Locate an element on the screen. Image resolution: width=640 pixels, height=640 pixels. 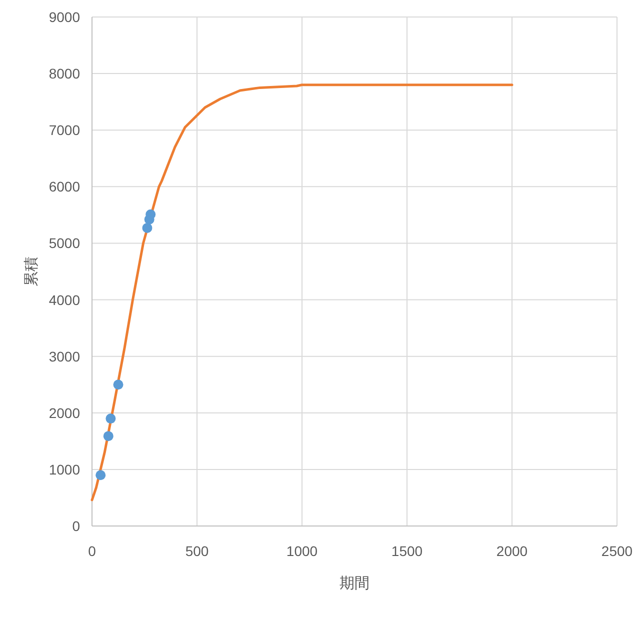
y-tick-label: 6000 is located at coordinates (64, 186).